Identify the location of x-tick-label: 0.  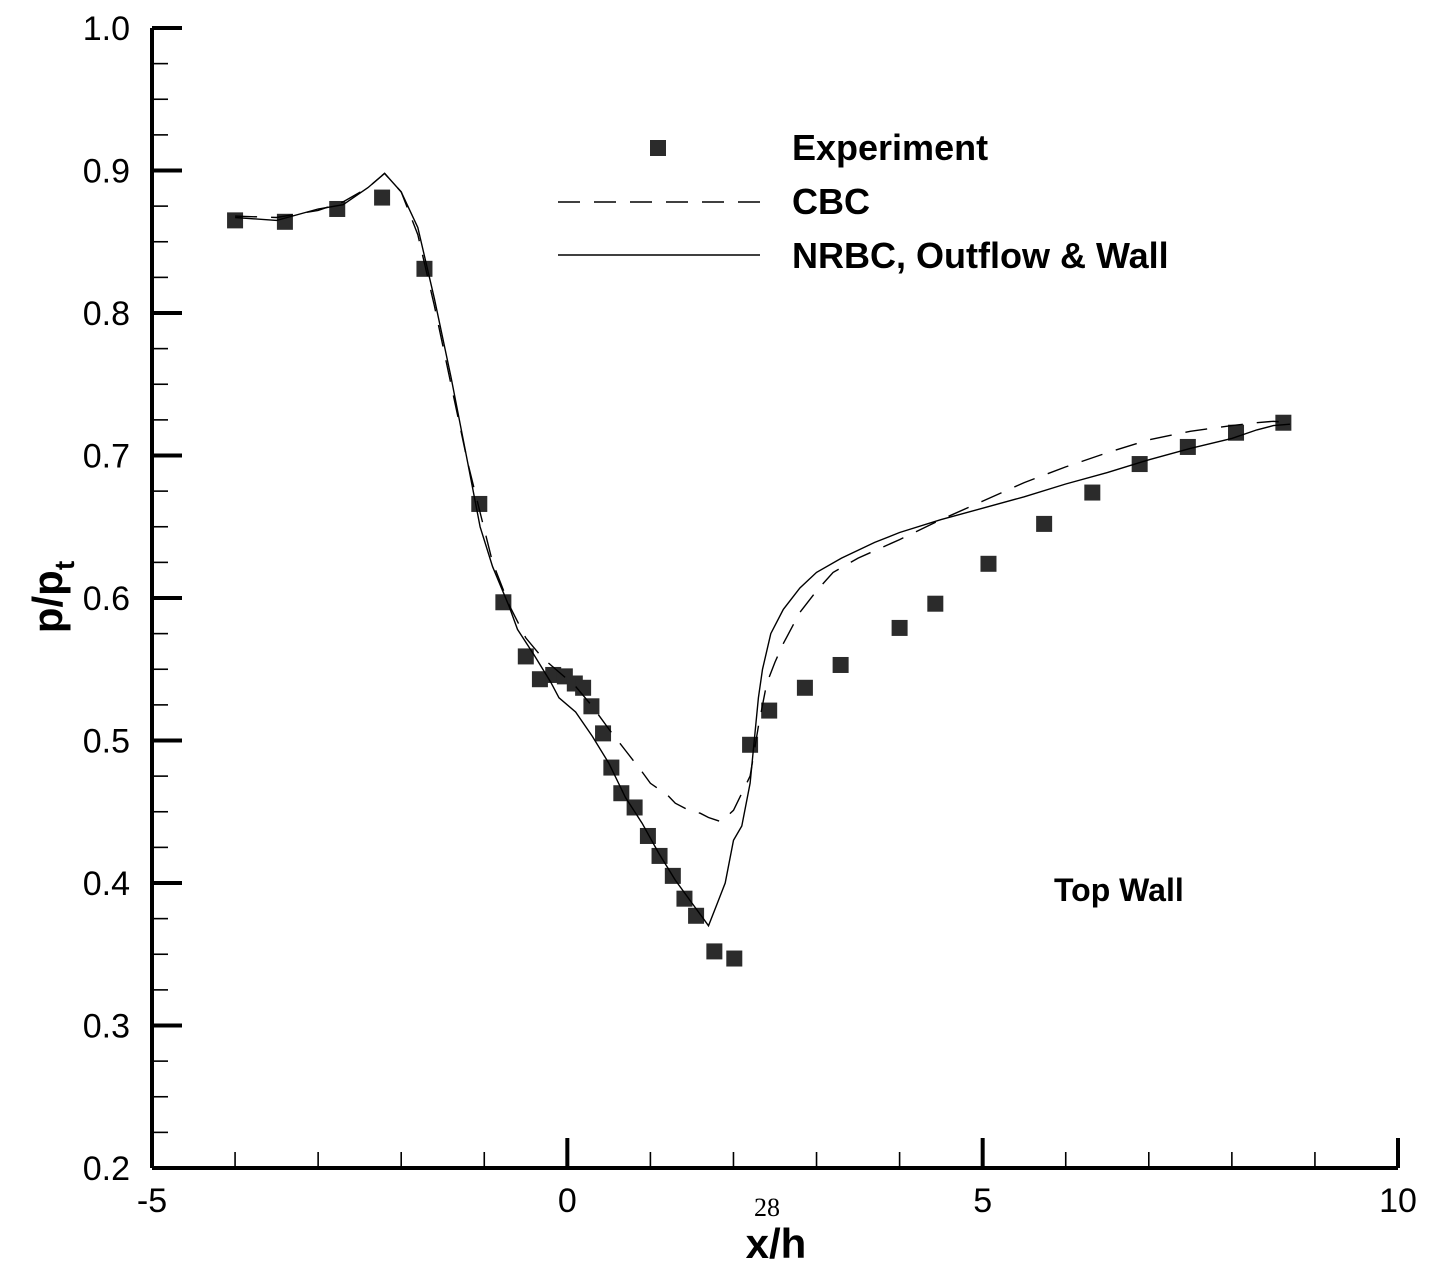
(567, 1201).